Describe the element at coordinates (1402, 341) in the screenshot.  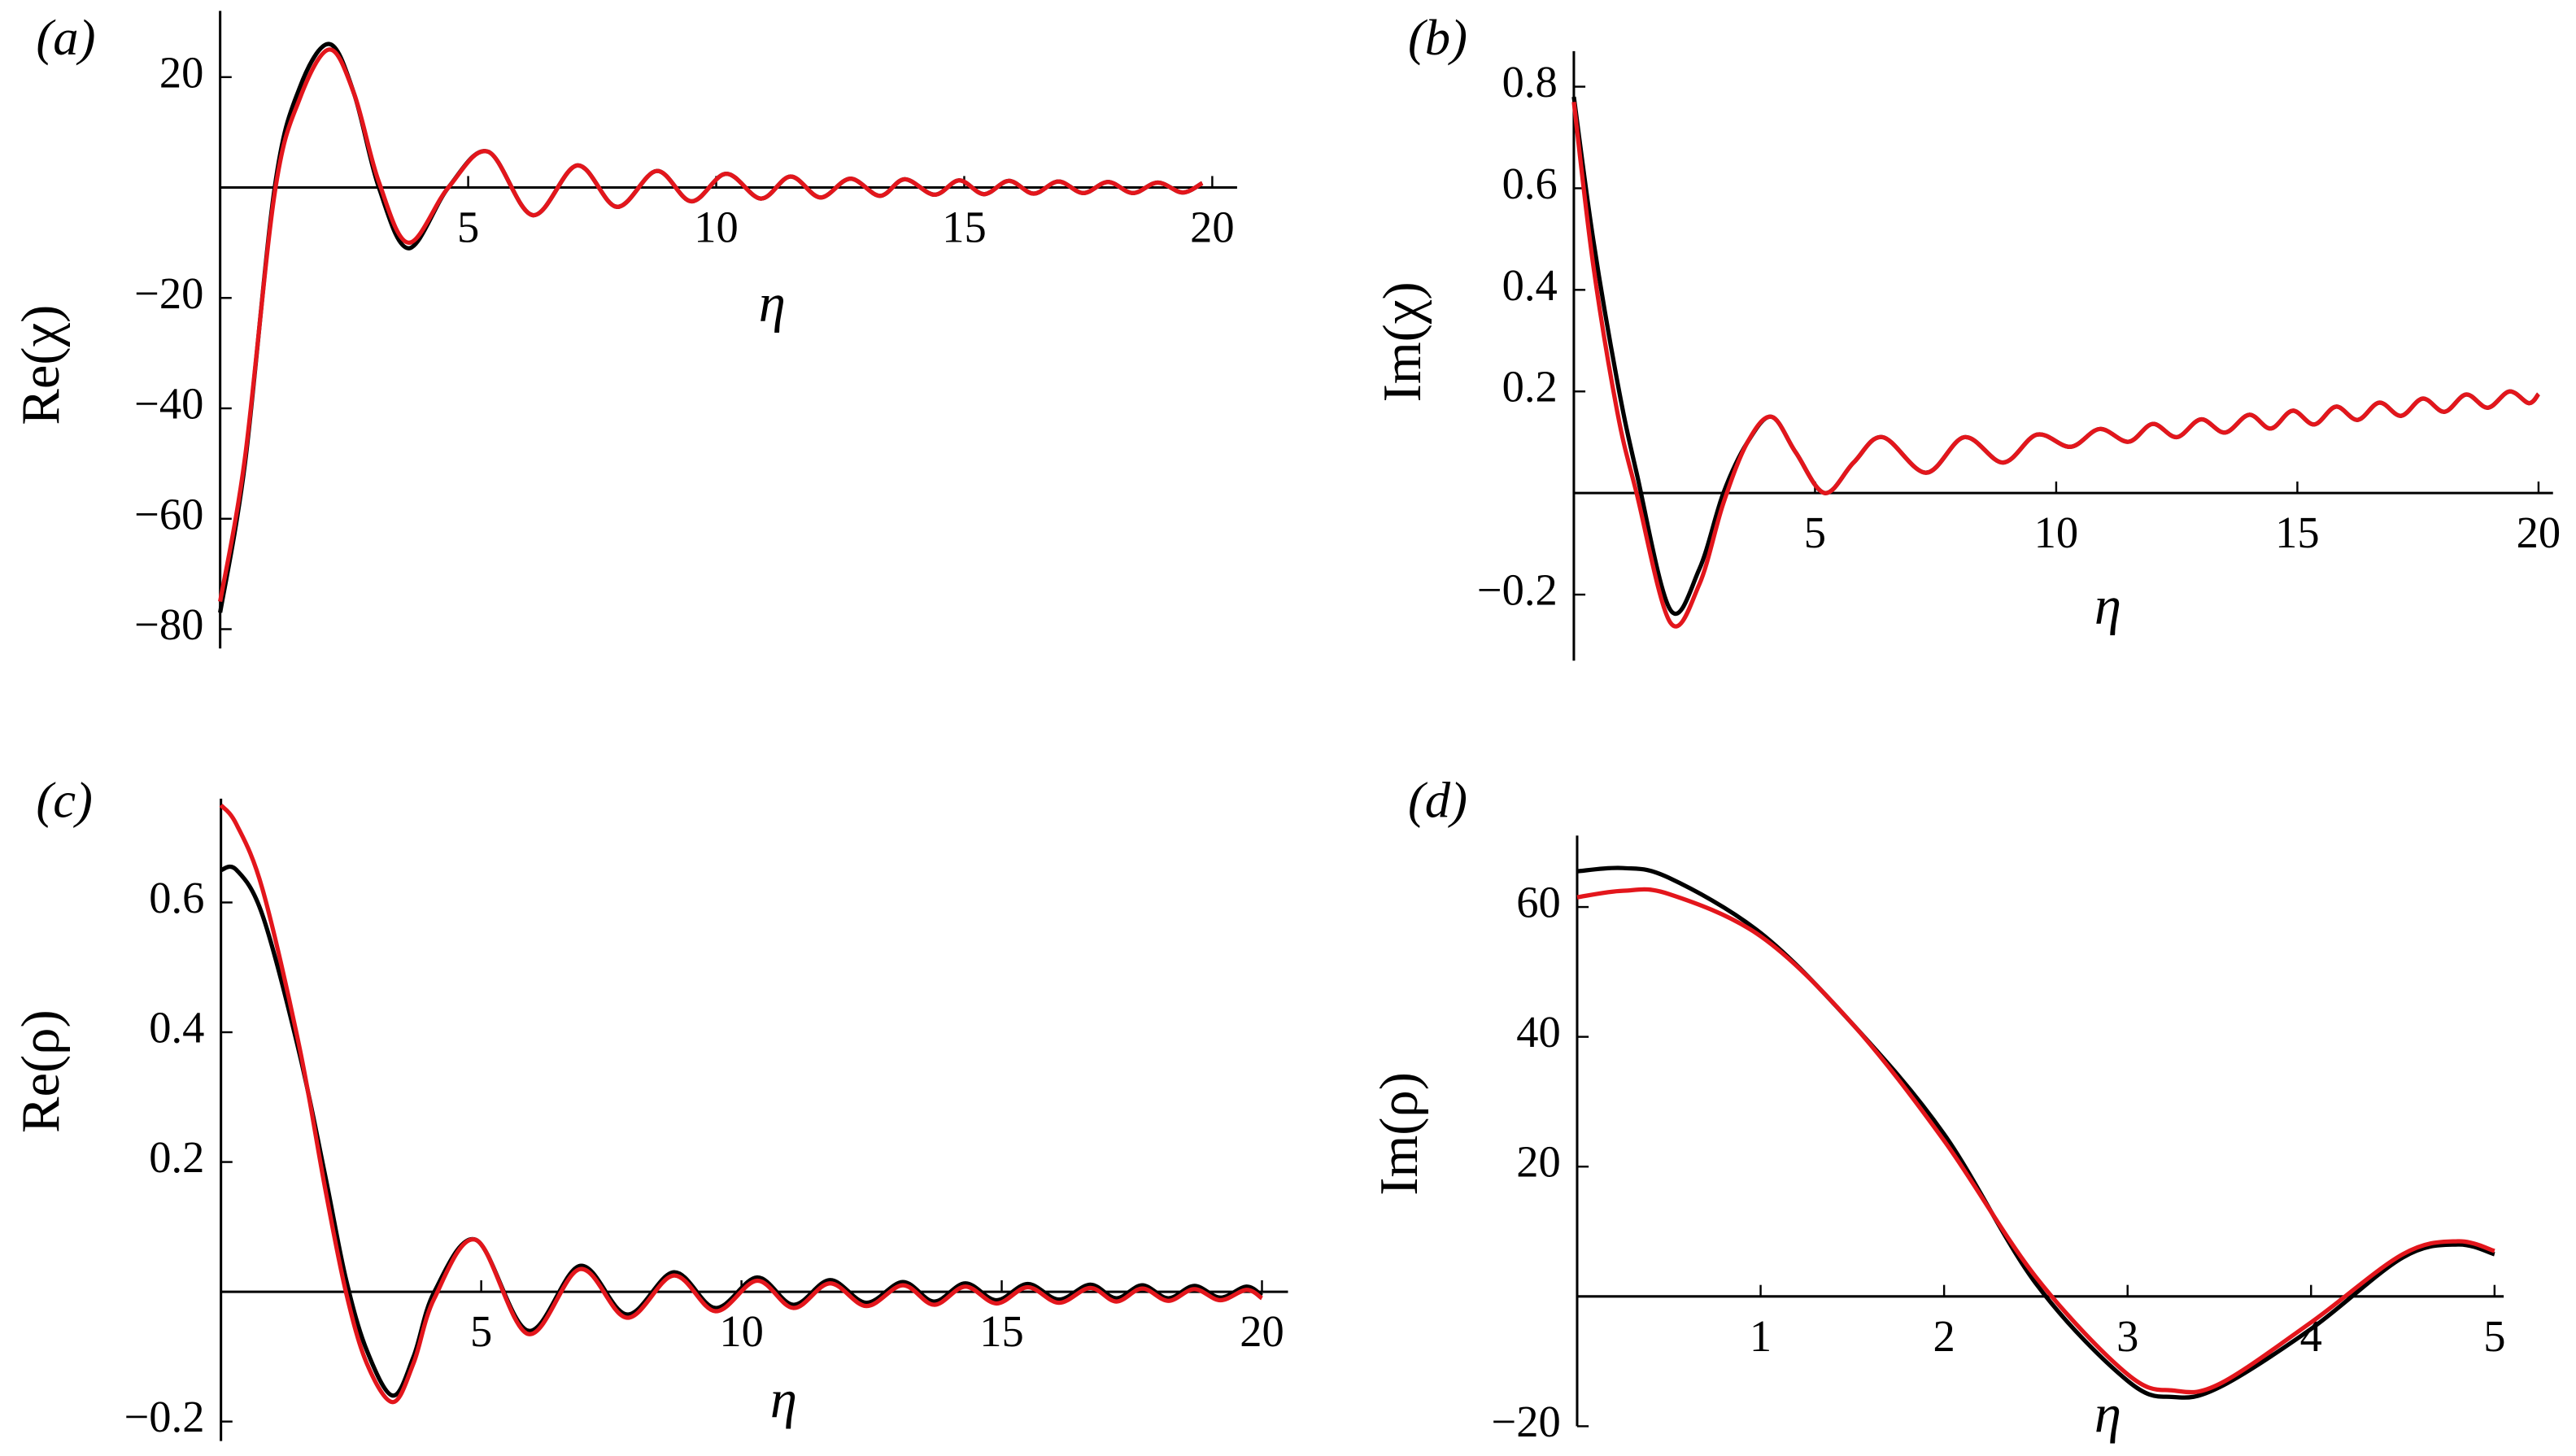
I see `y-axis-label: Im(χ)` at that location.